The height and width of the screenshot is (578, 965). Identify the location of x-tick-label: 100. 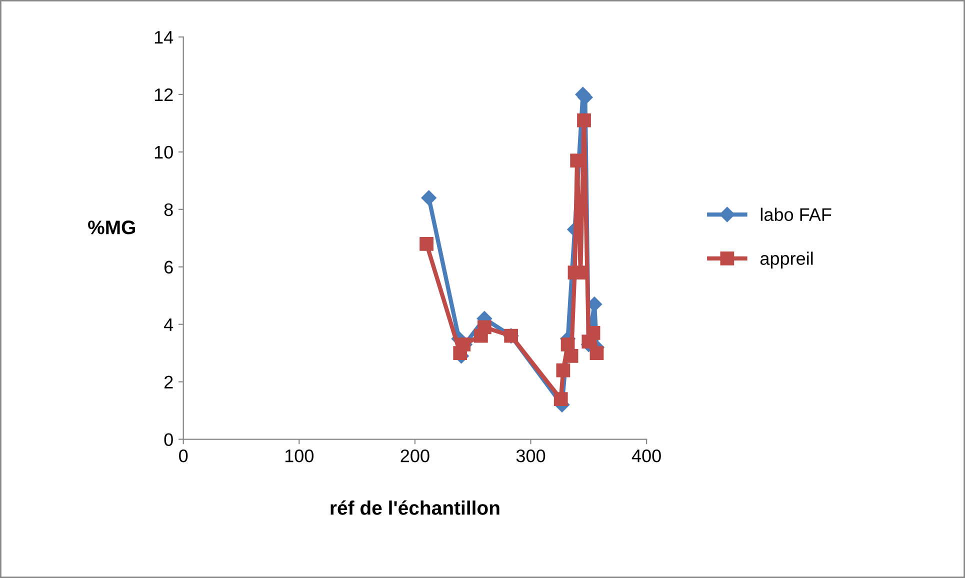
(299, 455).